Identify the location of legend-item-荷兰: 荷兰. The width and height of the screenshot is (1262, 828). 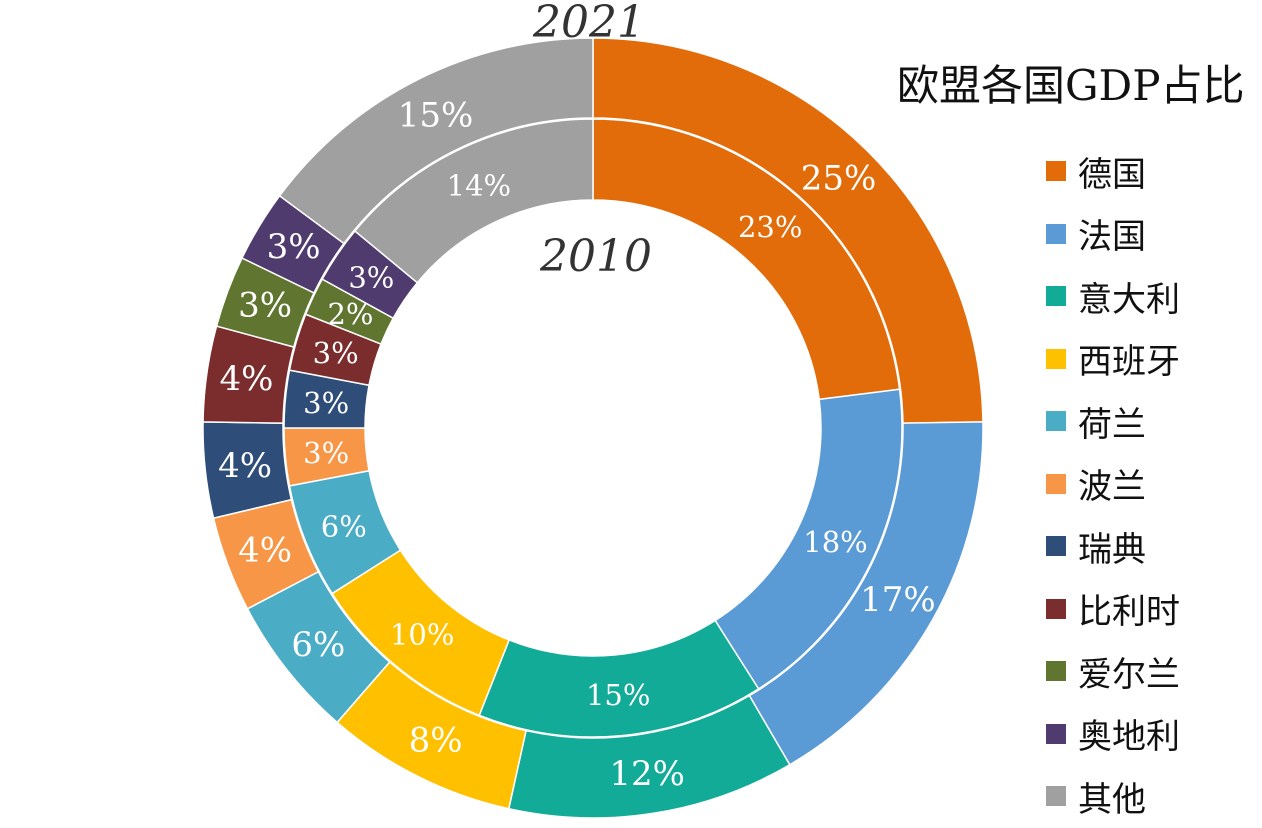
(1113, 421).